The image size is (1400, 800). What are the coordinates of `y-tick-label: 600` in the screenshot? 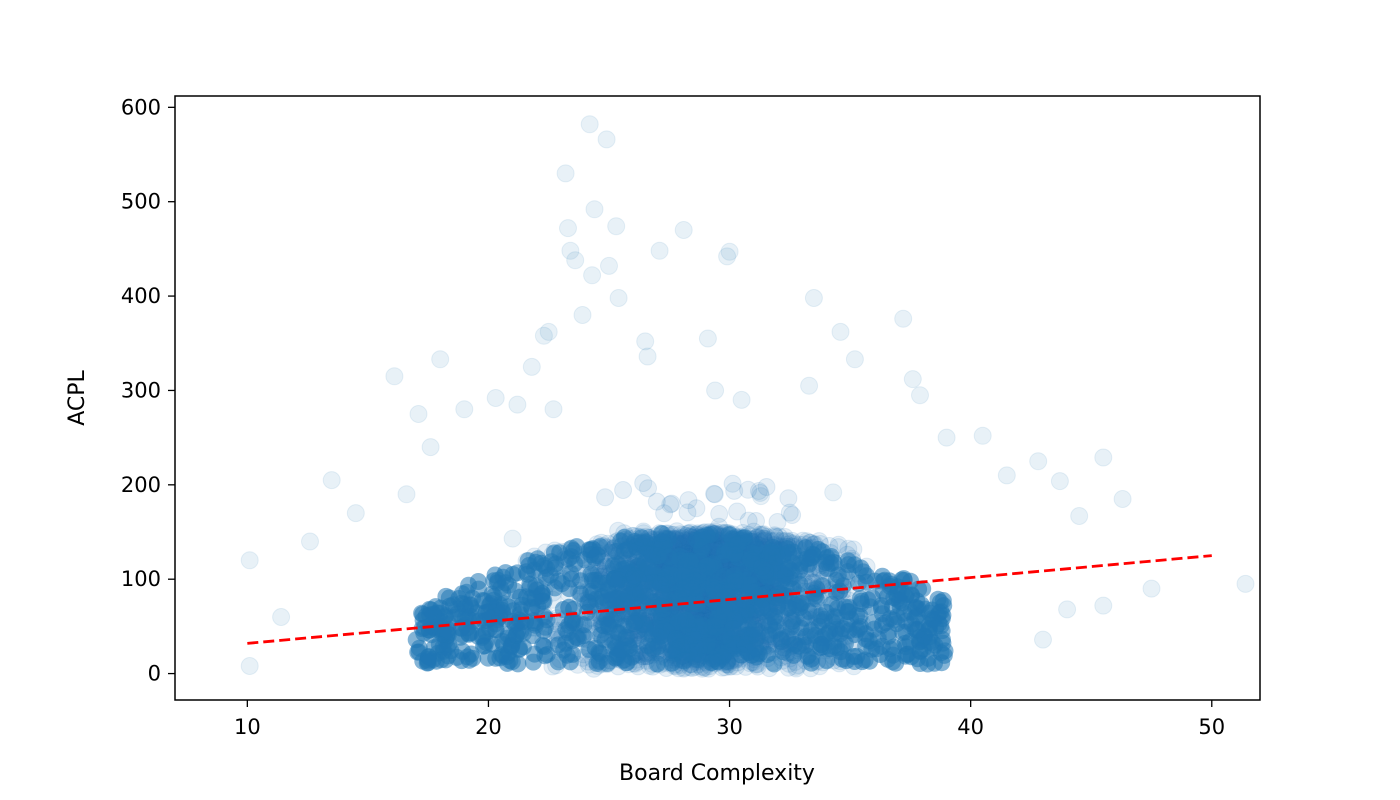 It's located at (141, 107).